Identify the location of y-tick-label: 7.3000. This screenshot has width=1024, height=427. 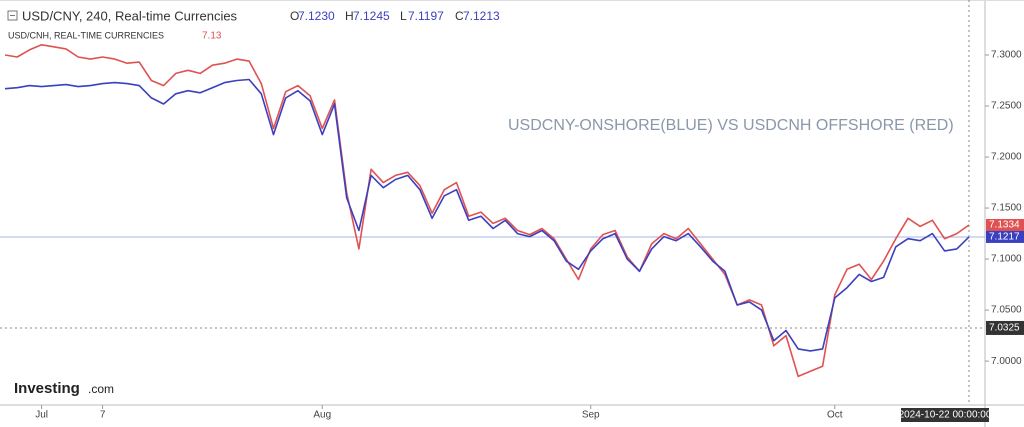
(1006, 55).